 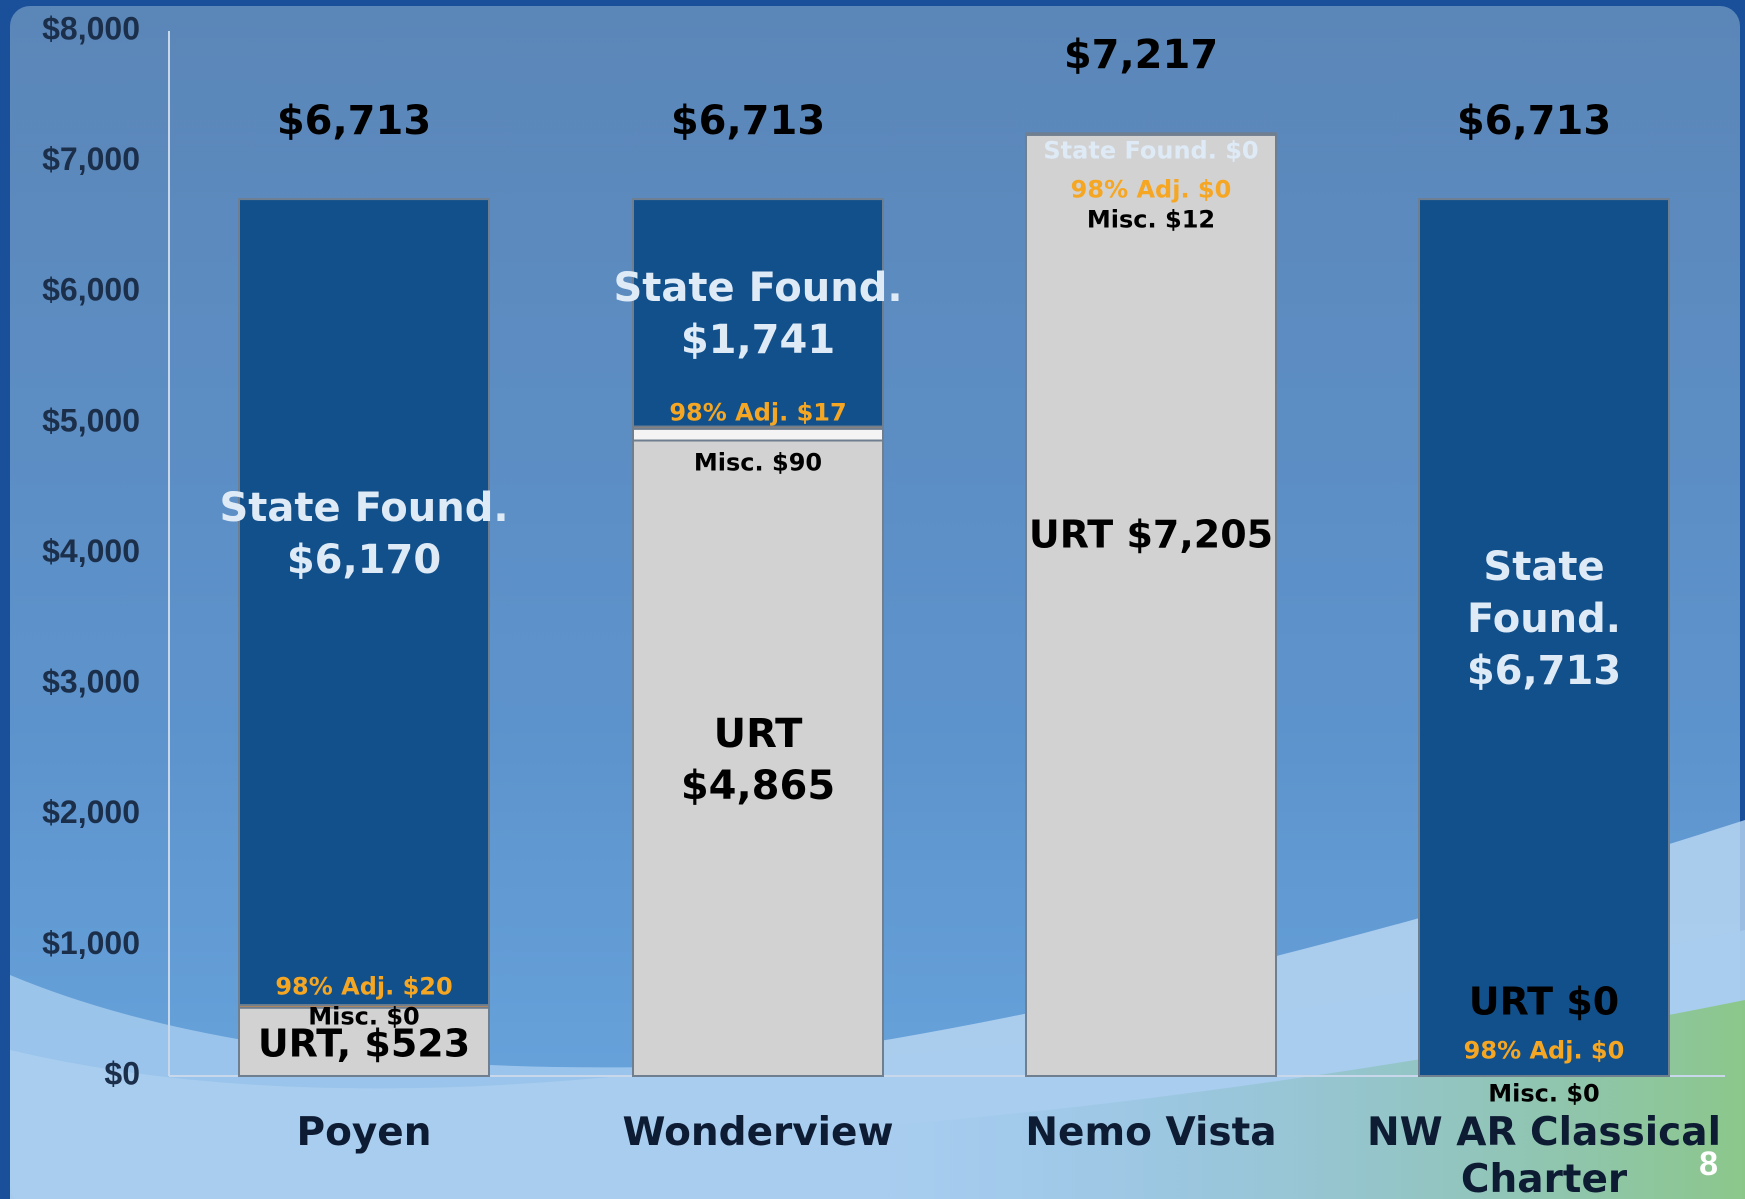 I want to click on segment-label: State Found. $6,170, so click(x=364, y=534).